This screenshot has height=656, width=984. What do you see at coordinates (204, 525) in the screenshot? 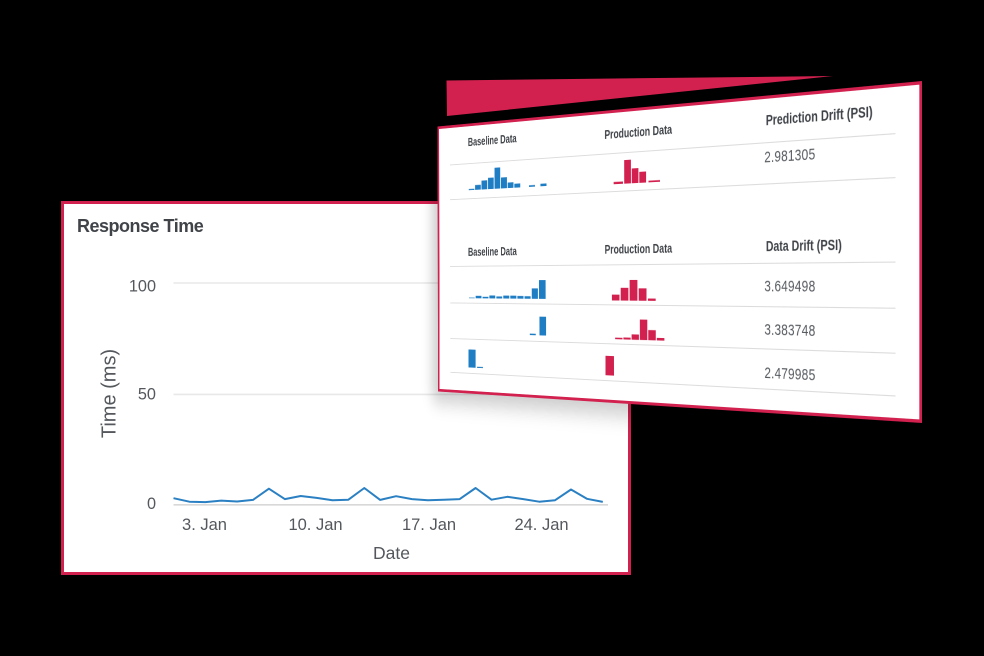
I see `svg-text: 3. Jan` at bounding box center [204, 525].